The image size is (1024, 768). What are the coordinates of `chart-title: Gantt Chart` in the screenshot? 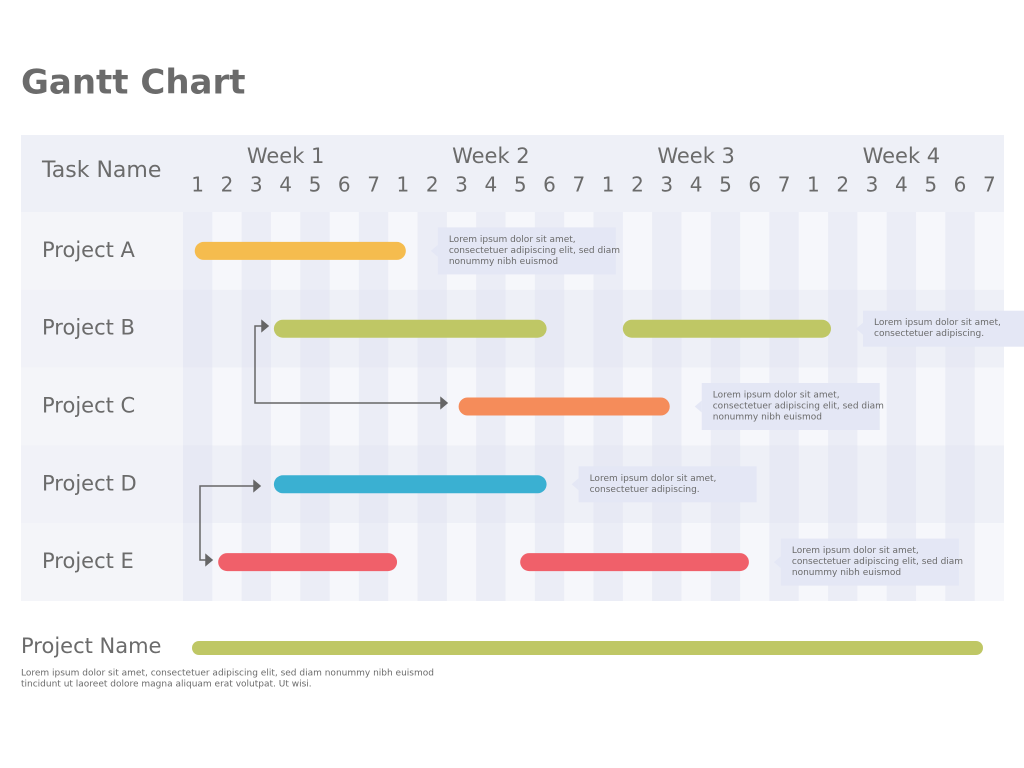 It's located at (133, 83).